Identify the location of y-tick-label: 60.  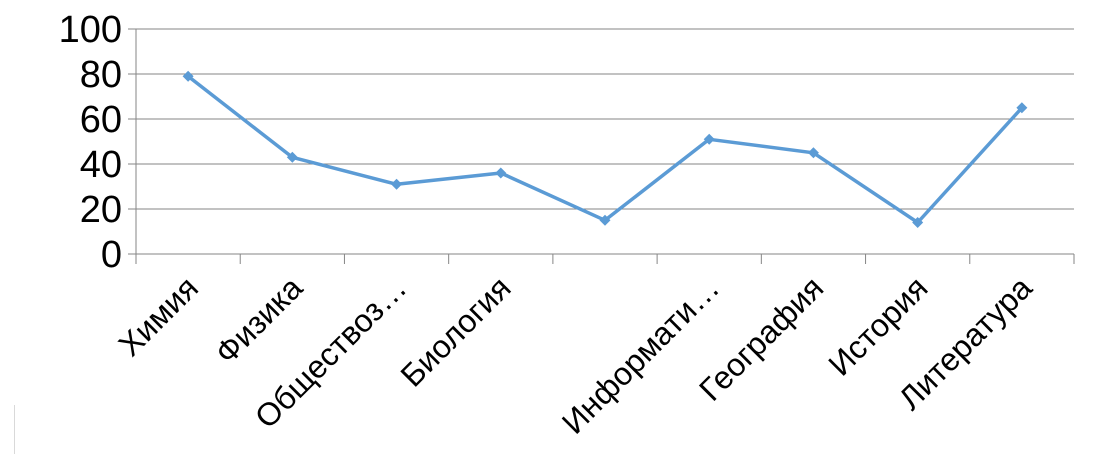
(101, 120).